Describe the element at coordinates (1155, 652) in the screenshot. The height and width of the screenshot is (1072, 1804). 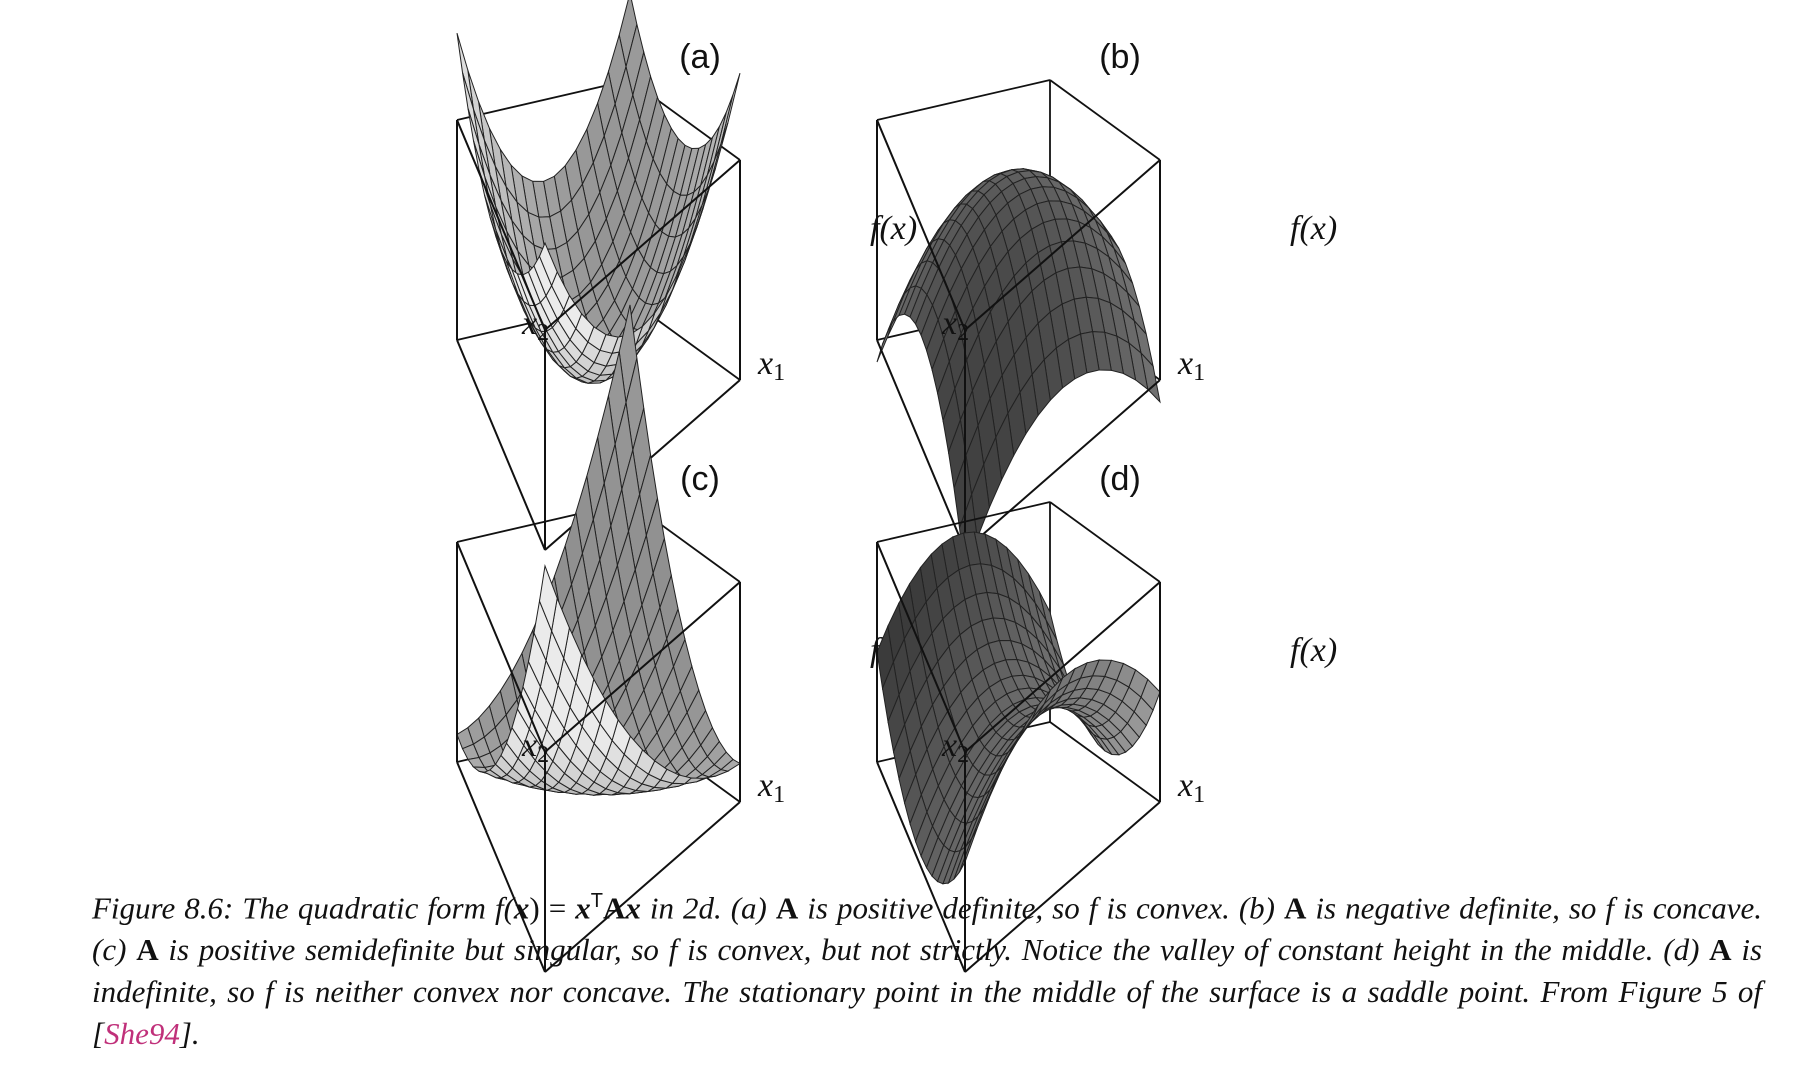
I see `panel-d: (d) f(x) x2 x1` at that location.